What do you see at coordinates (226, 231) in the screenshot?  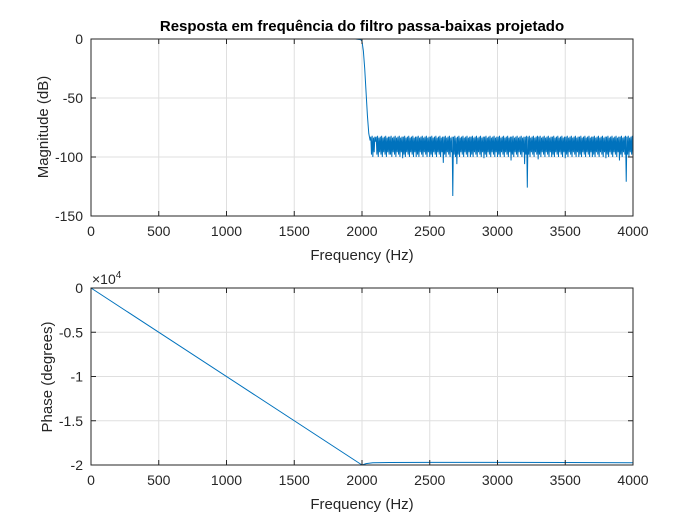 I see `magnitude-xtick-label-2: 1000` at bounding box center [226, 231].